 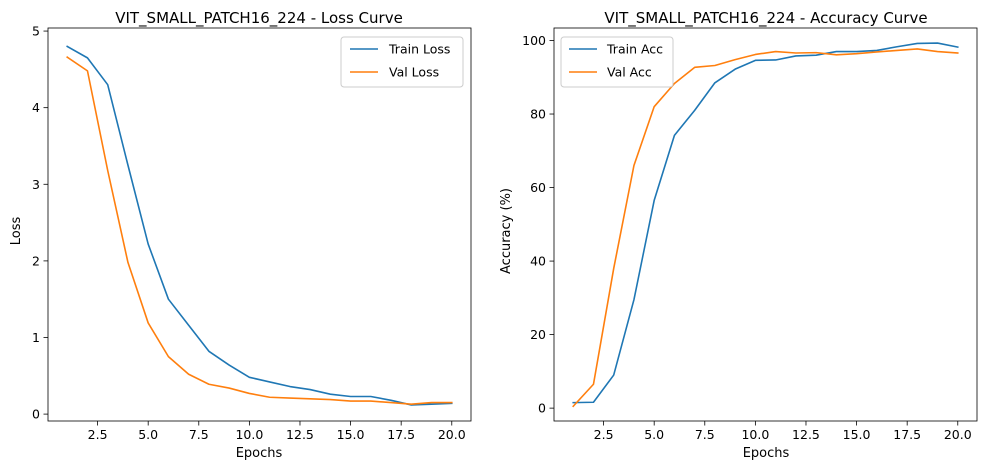 I want to click on accuracy-y-tick-label: 80, so click(x=538, y=114).